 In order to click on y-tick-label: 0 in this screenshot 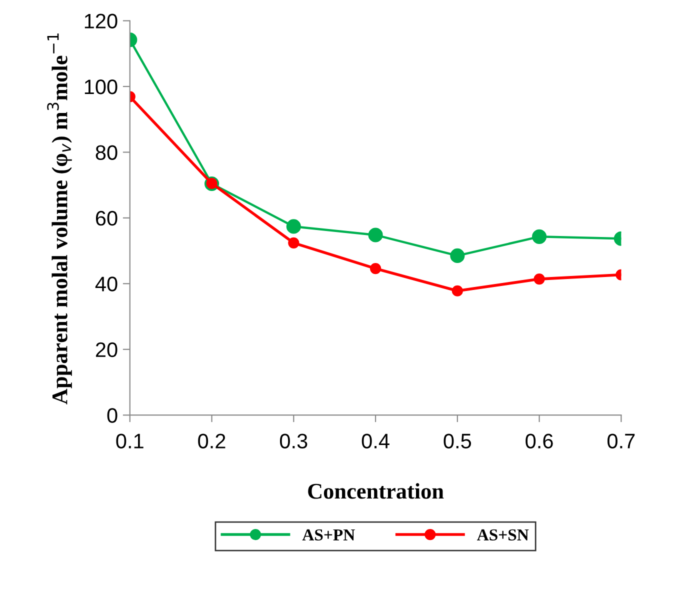, I will do `click(112, 415)`.